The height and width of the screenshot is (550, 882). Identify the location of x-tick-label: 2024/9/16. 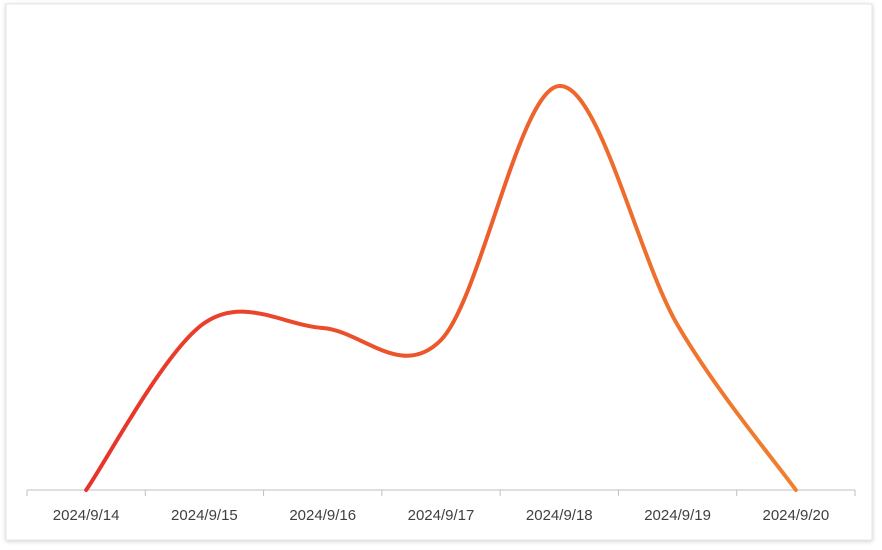
(322, 515).